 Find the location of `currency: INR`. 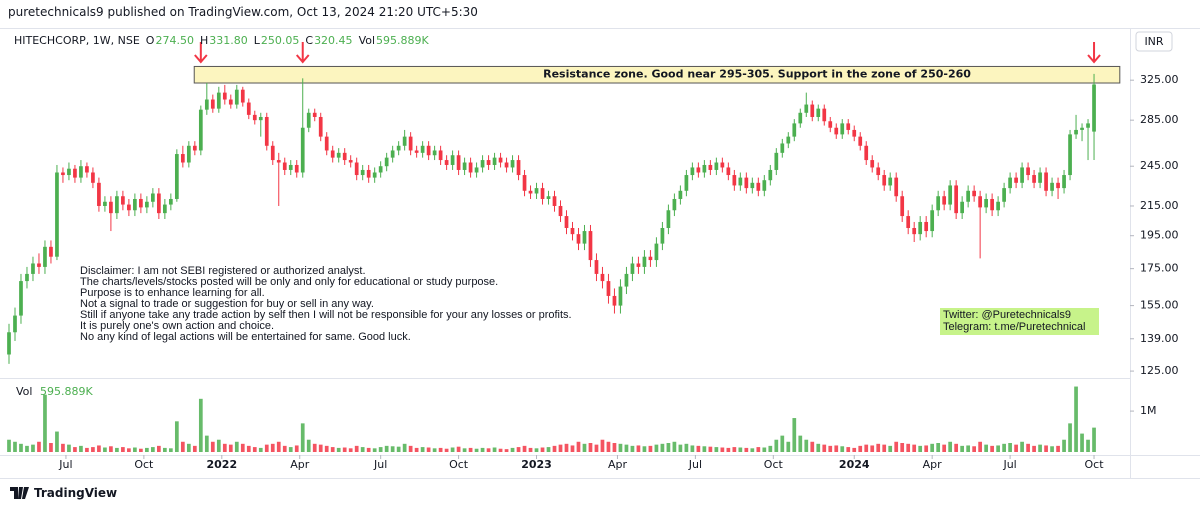

currency: INR is located at coordinates (1153, 41).